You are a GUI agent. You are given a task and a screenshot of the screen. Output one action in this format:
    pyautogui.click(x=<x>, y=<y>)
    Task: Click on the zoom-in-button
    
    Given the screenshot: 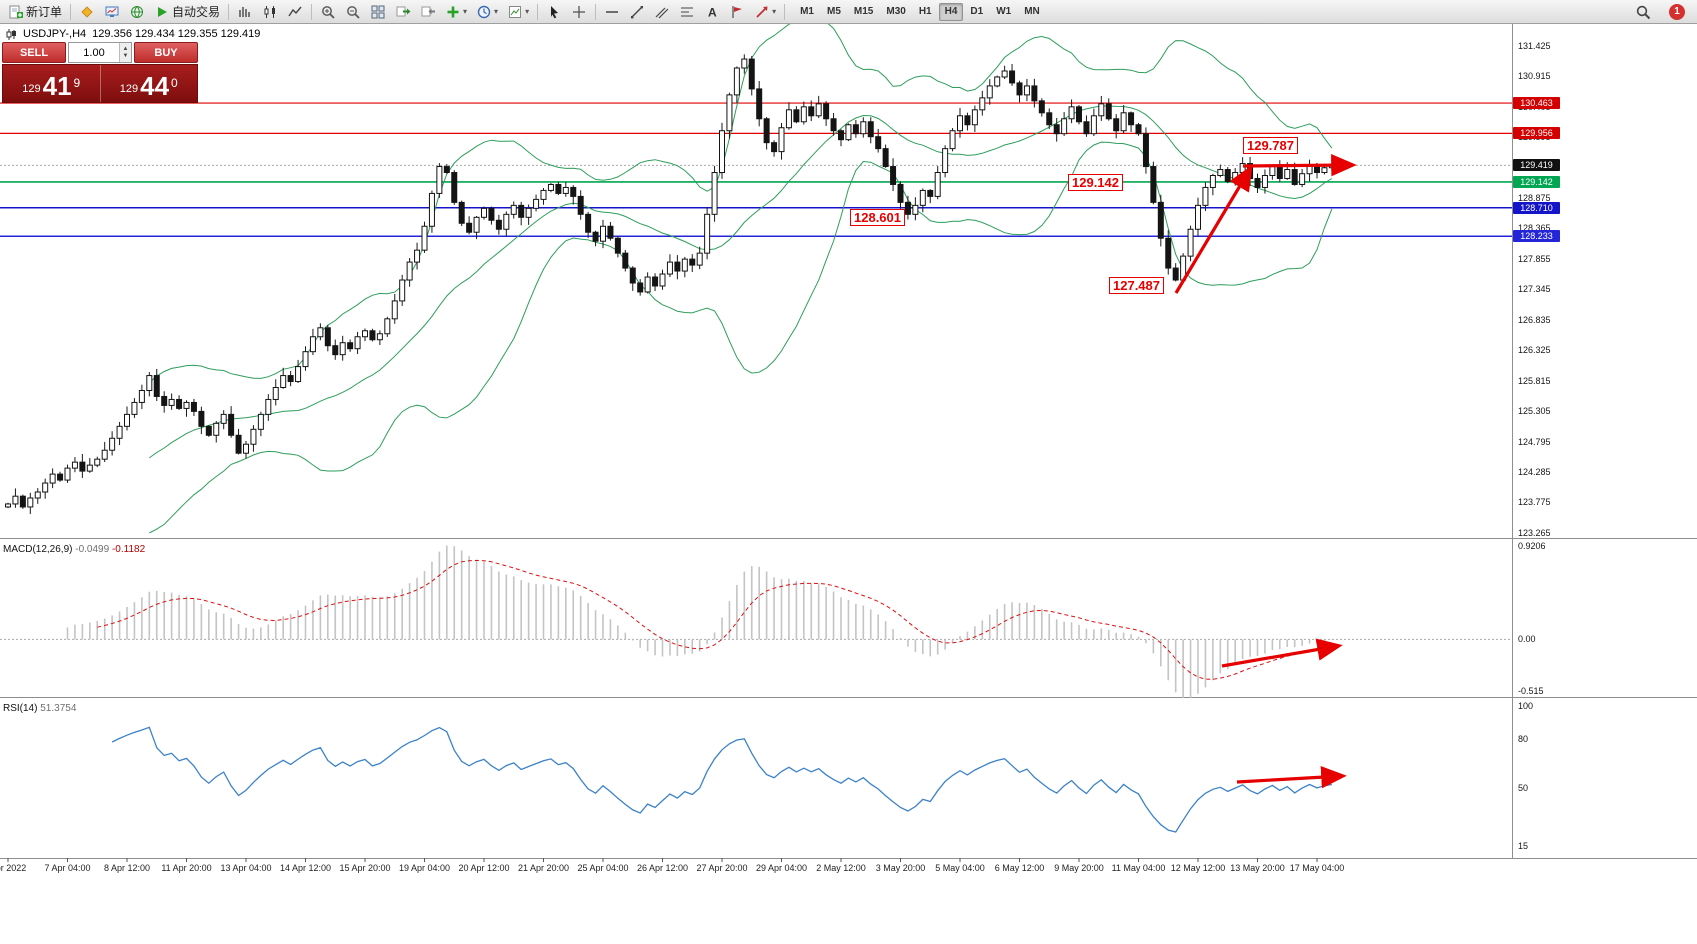 What is the action you would take?
    pyautogui.click(x=328, y=12)
    